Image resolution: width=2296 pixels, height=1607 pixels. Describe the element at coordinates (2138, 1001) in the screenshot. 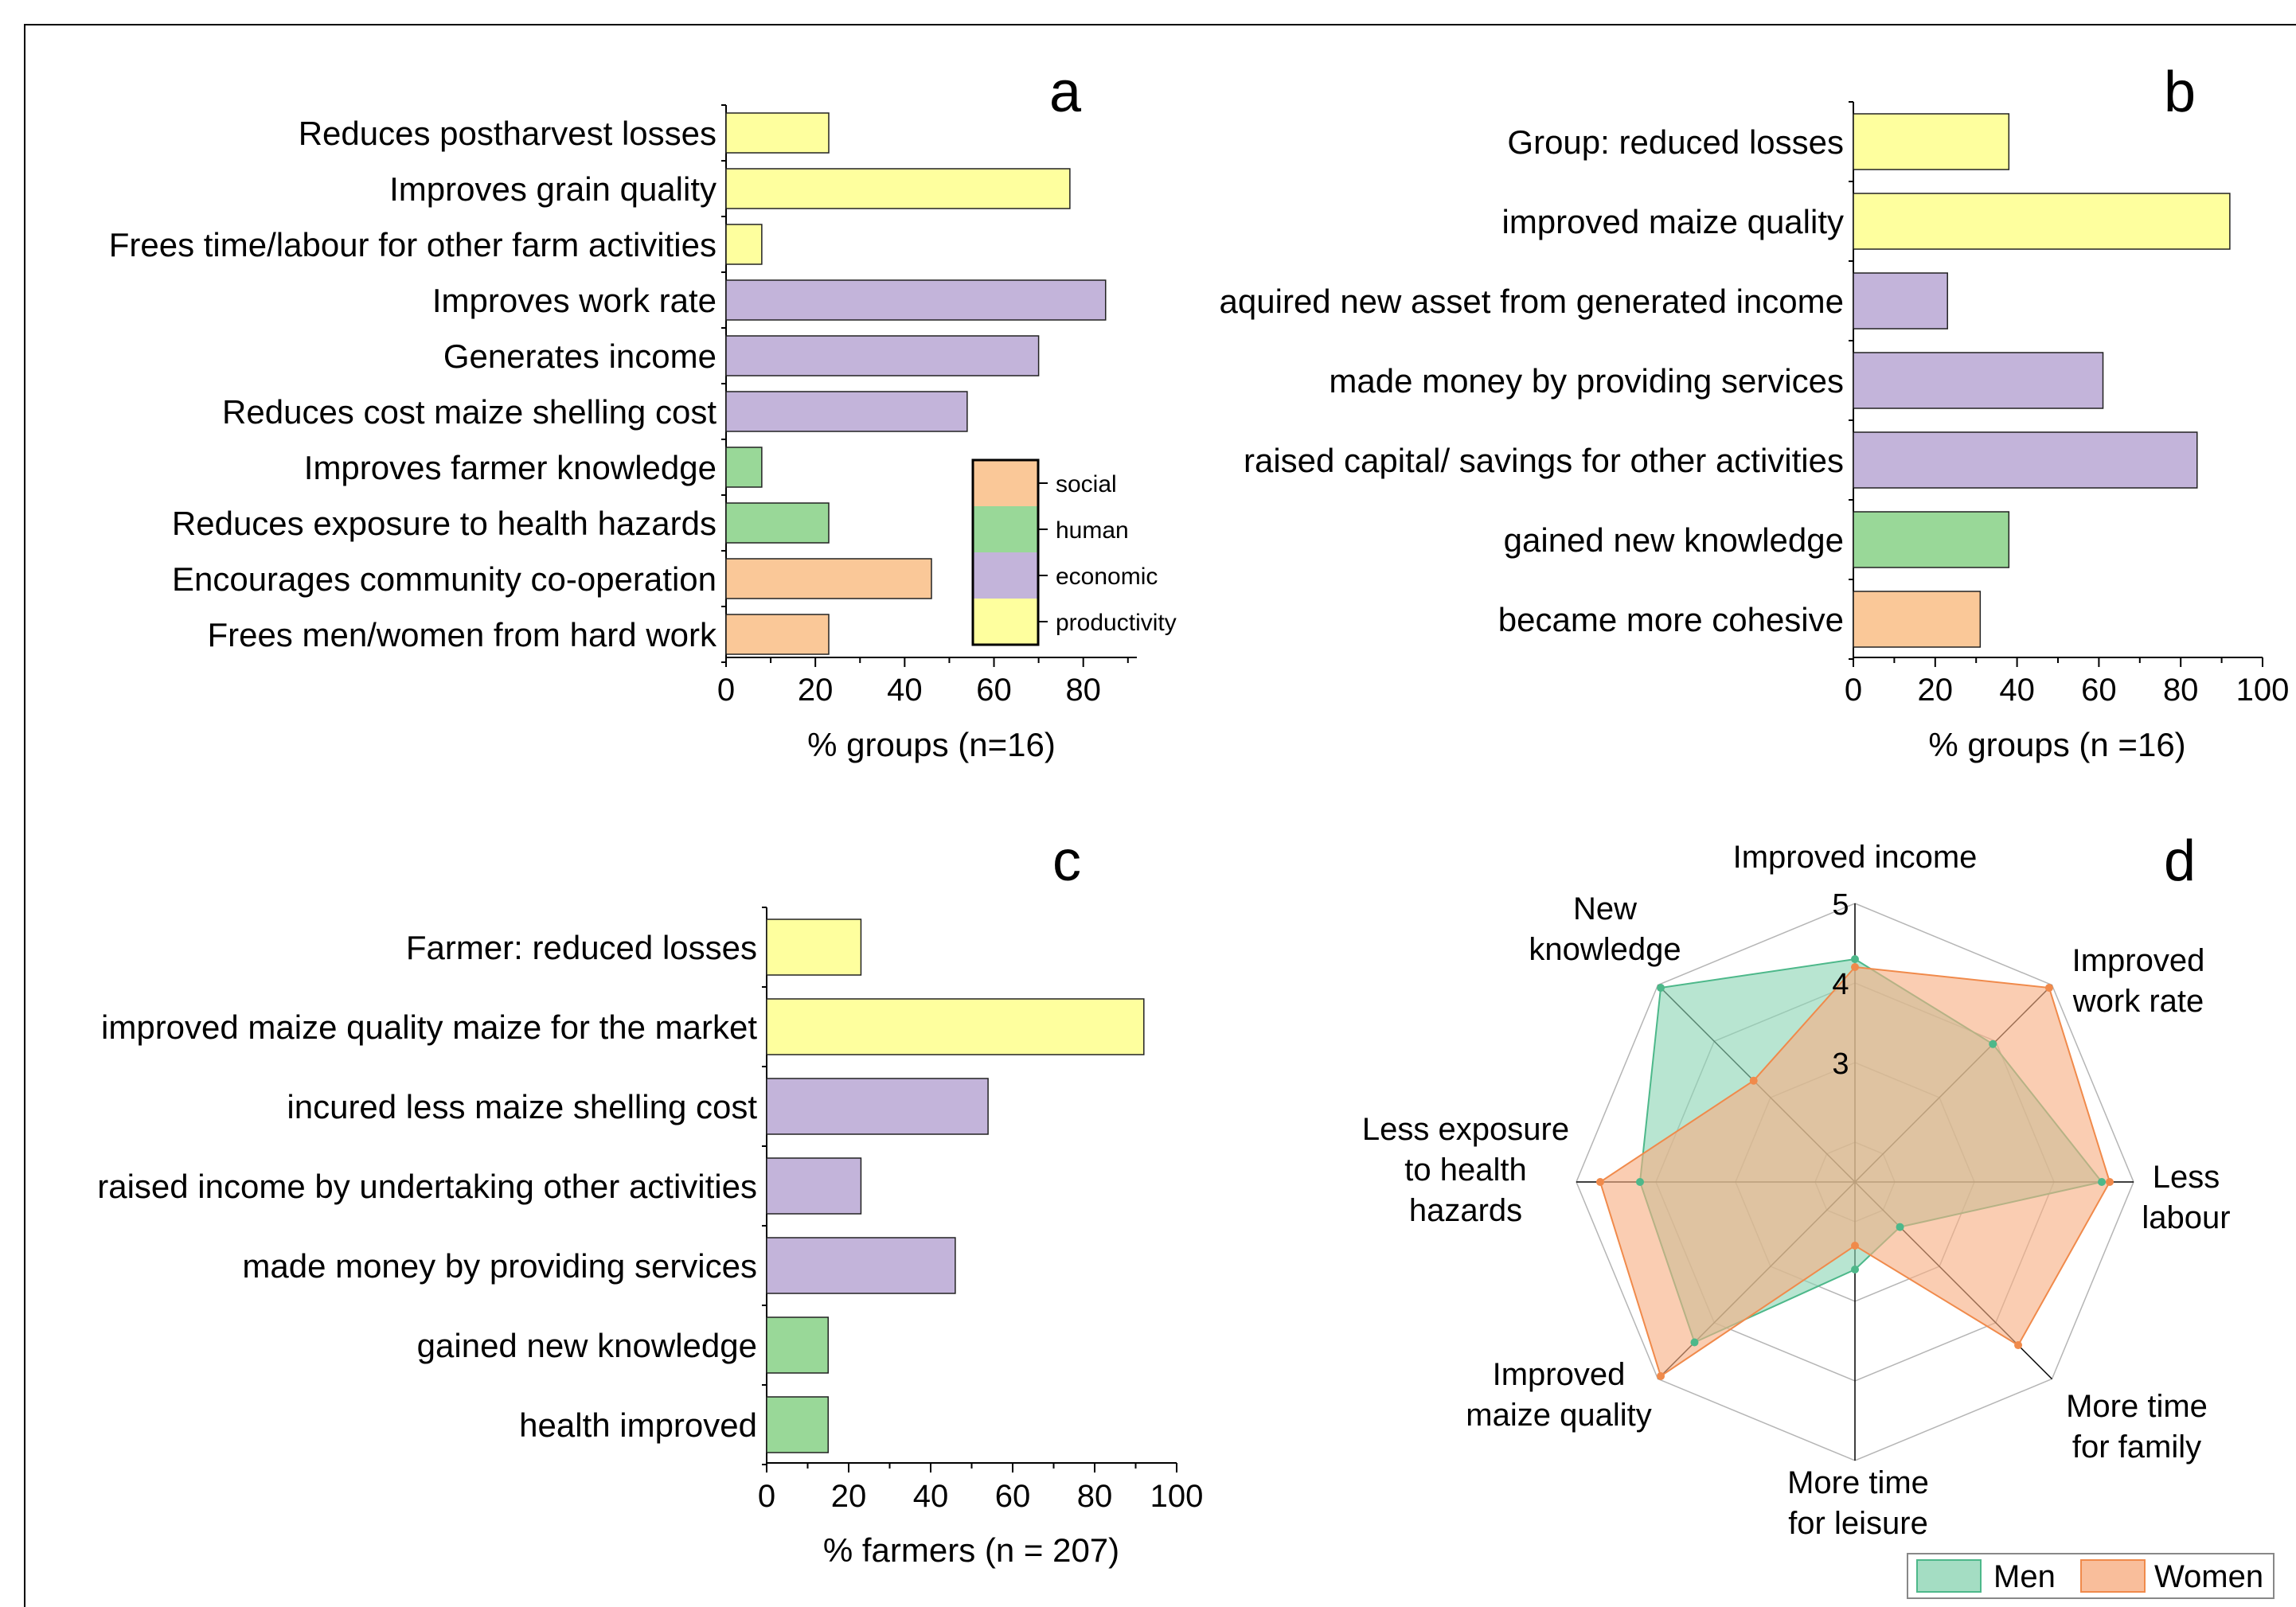

I see `radar-axis-label: work rate` at that location.